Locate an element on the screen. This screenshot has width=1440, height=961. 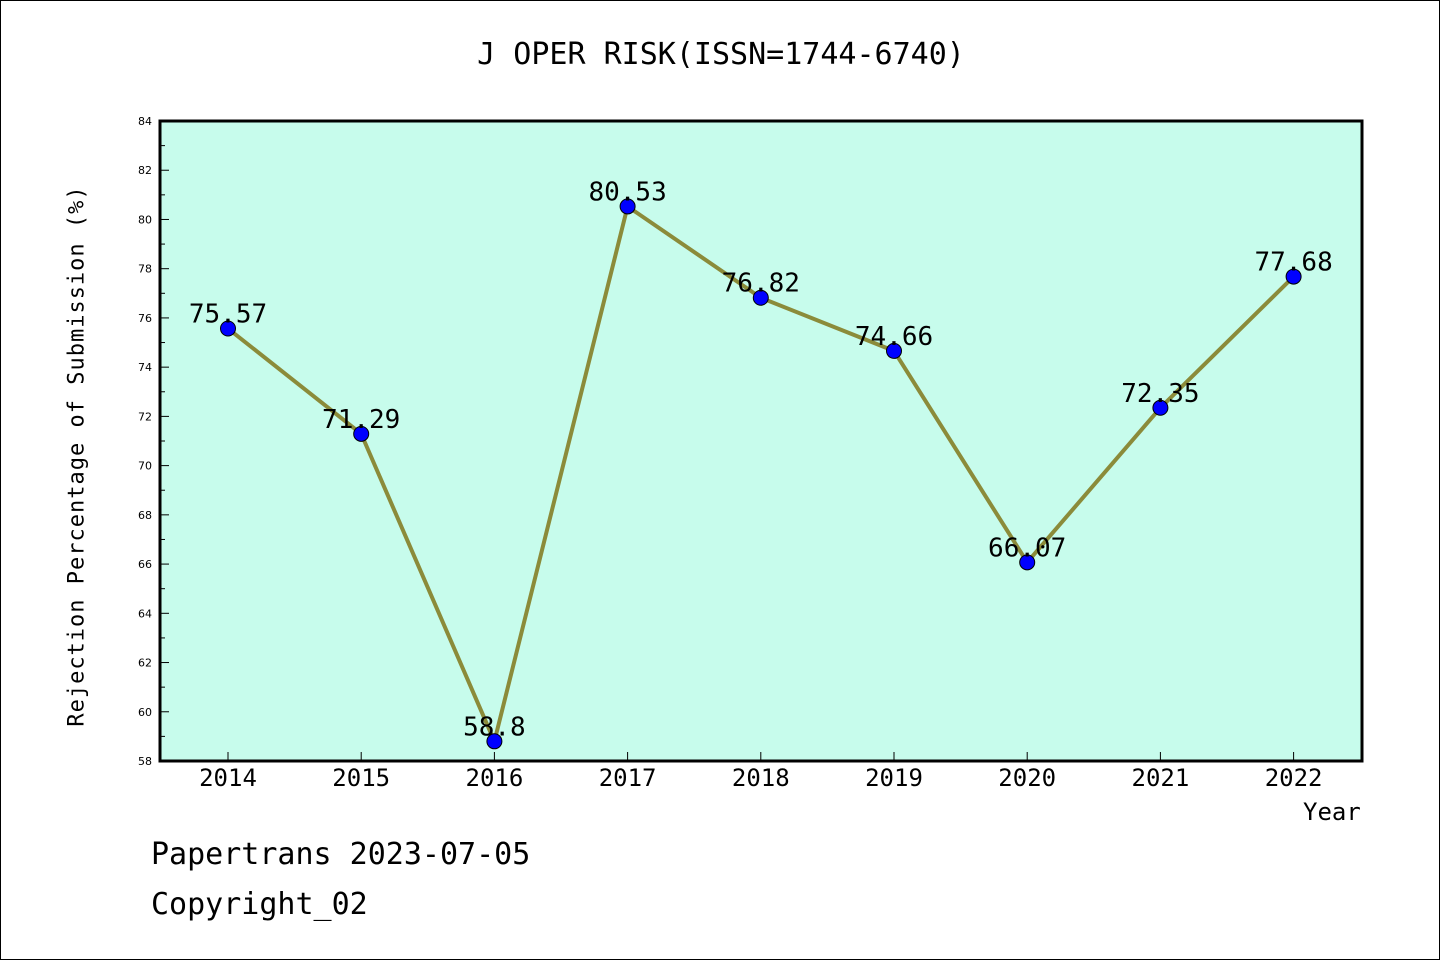
data-label: 75.57 is located at coordinates (228, 315).